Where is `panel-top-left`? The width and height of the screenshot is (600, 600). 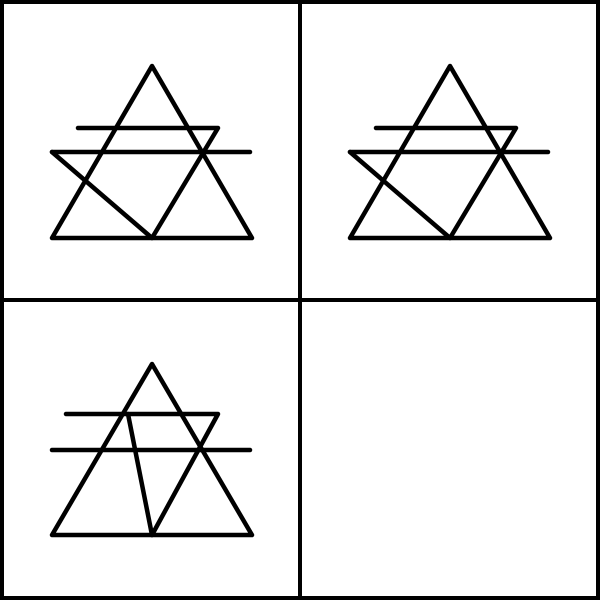 panel-top-left is located at coordinates (152, 152).